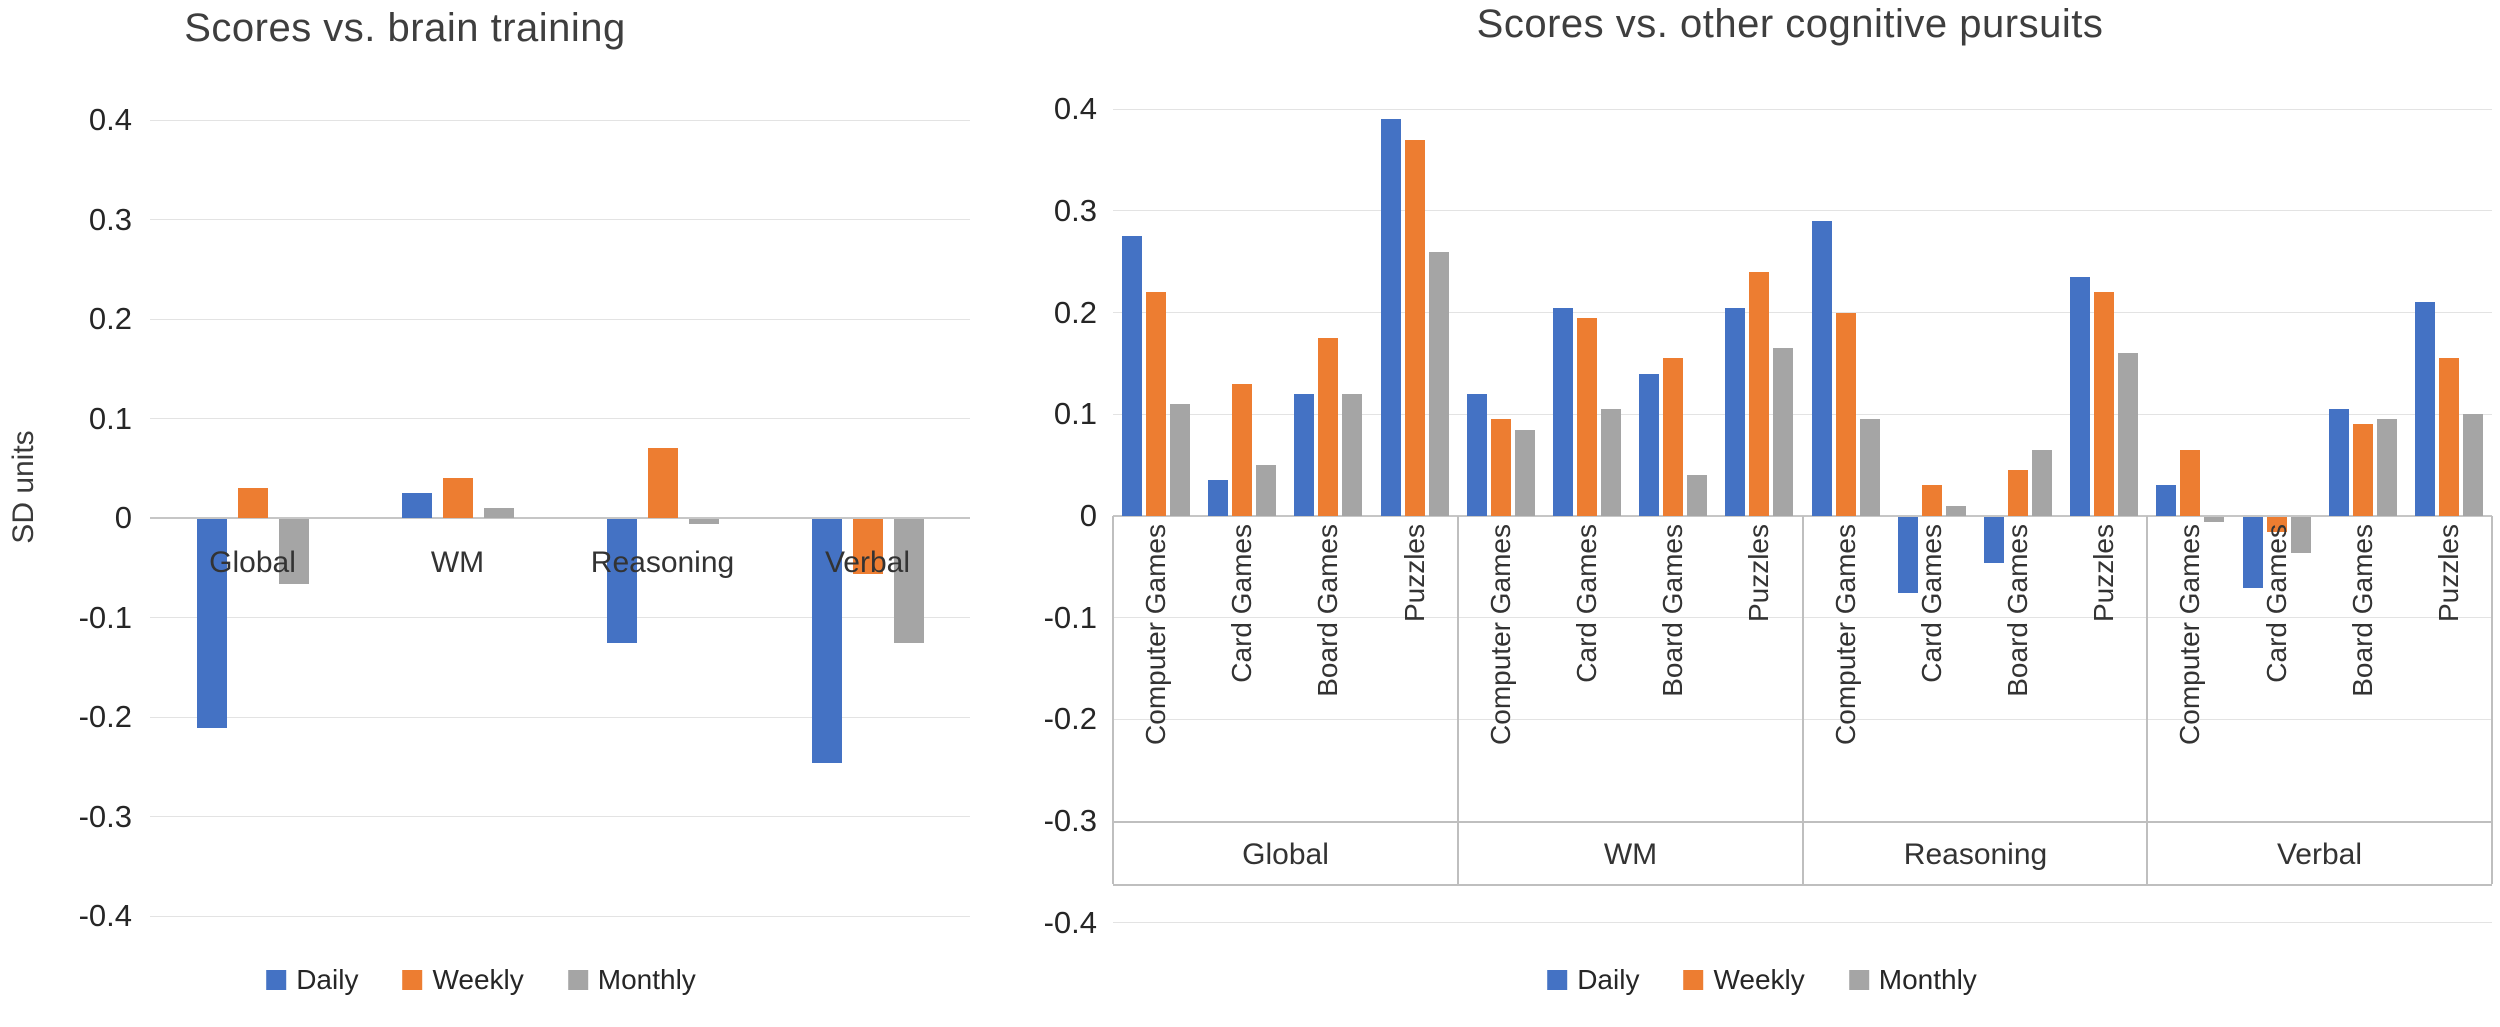  Describe the element at coordinates (1088, 515) in the screenshot. I see `y-tick-label: 0` at that location.